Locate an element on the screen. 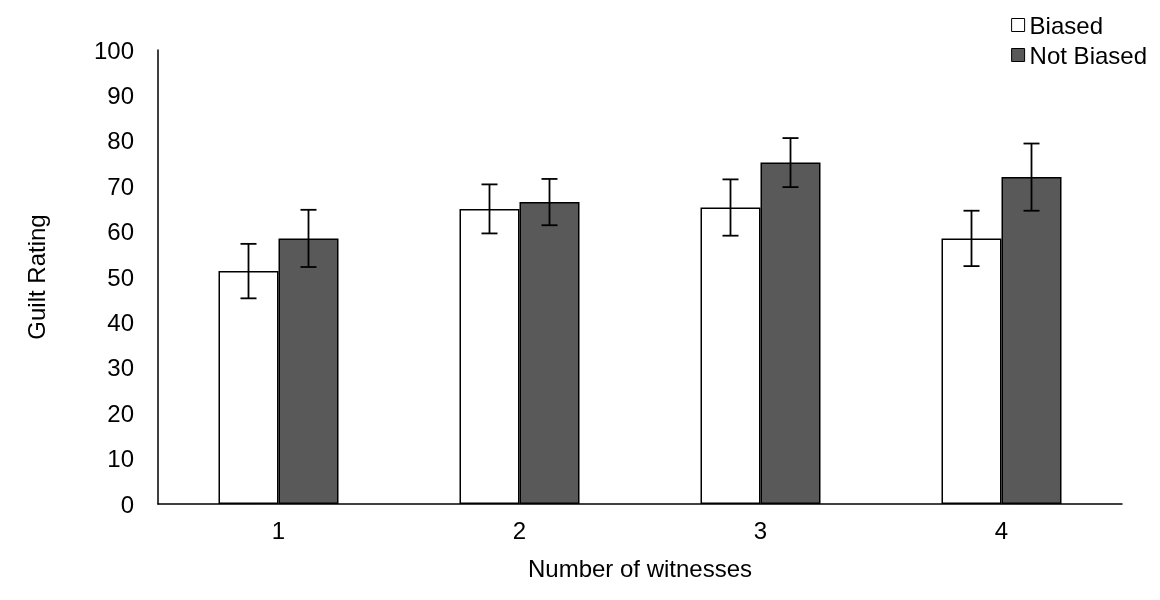 This screenshot has height=600, width=1160. y-tick-label: 90 is located at coordinates (120, 95).